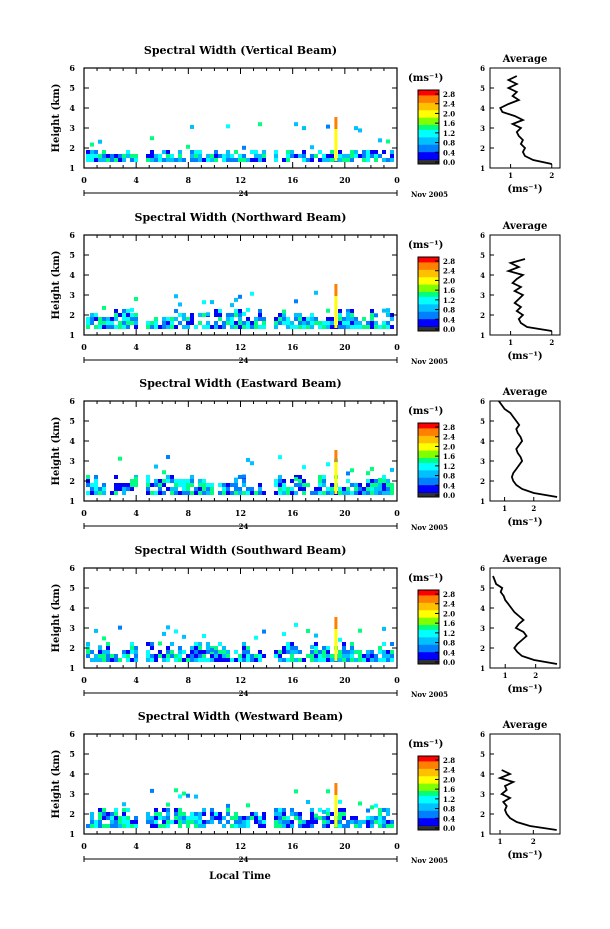 The image size is (610, 929). I want to click on average-frame, so click(525, 618).